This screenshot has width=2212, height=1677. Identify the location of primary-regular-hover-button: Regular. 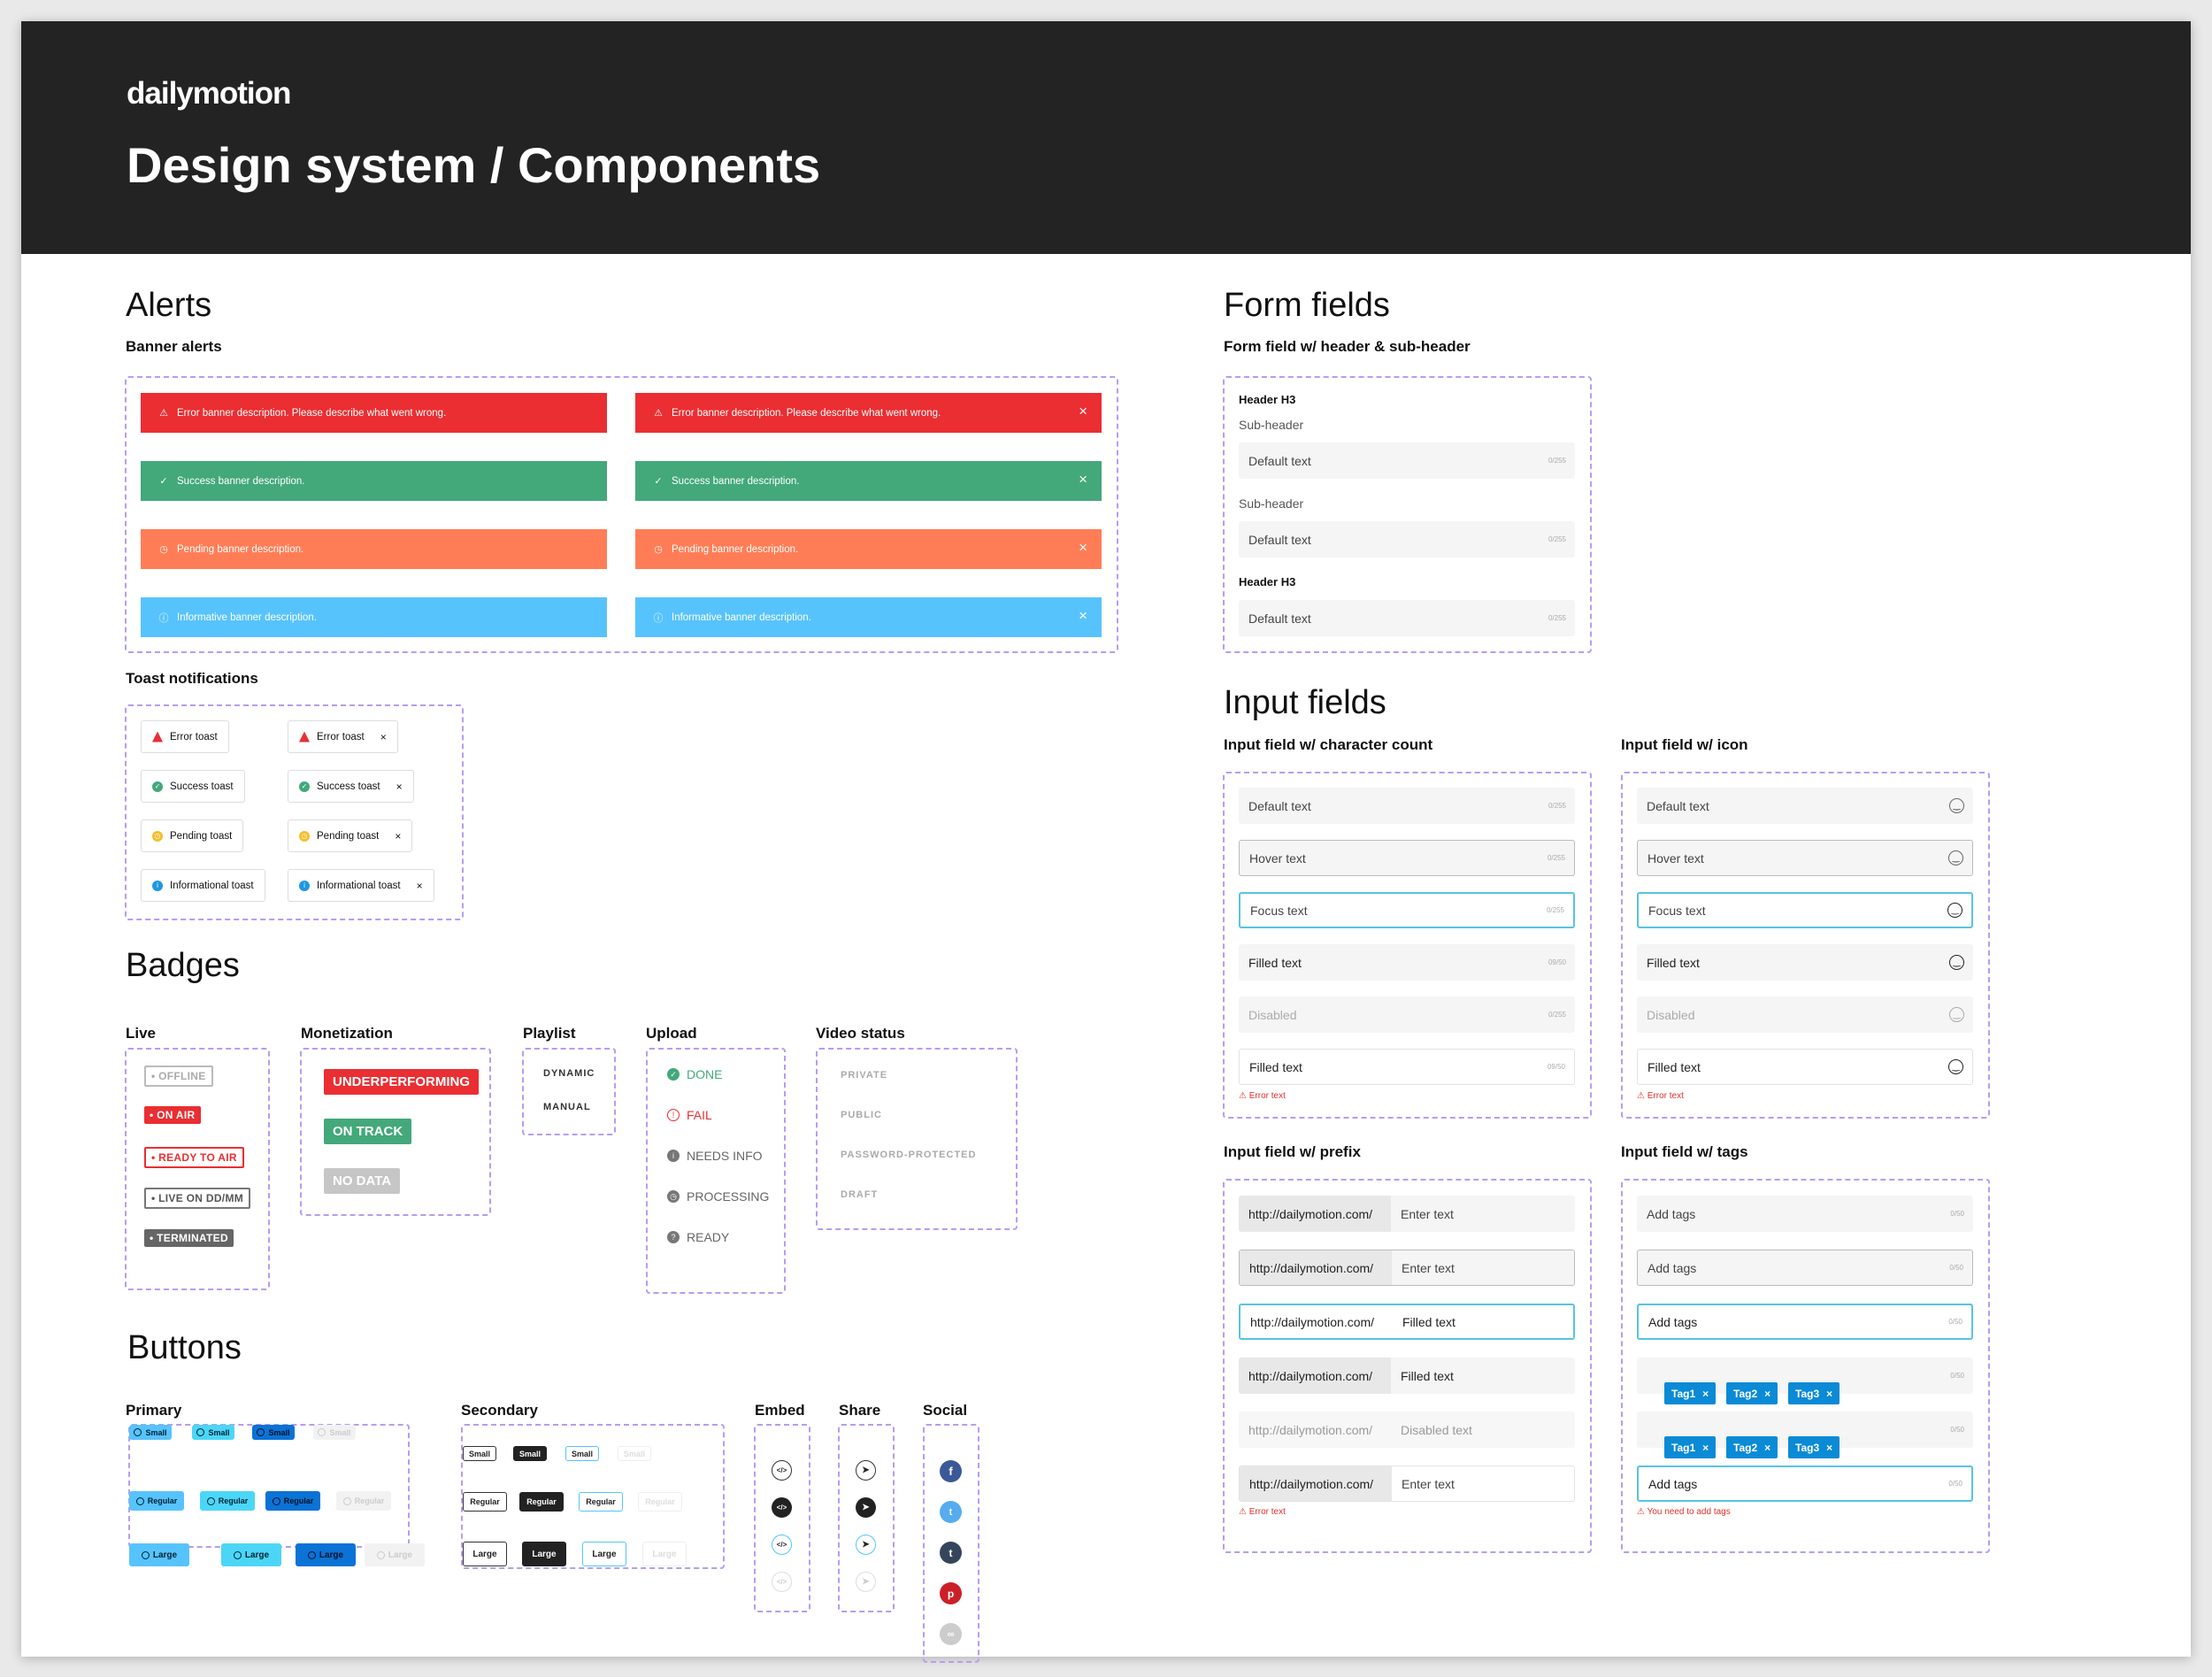
(228, 1501).